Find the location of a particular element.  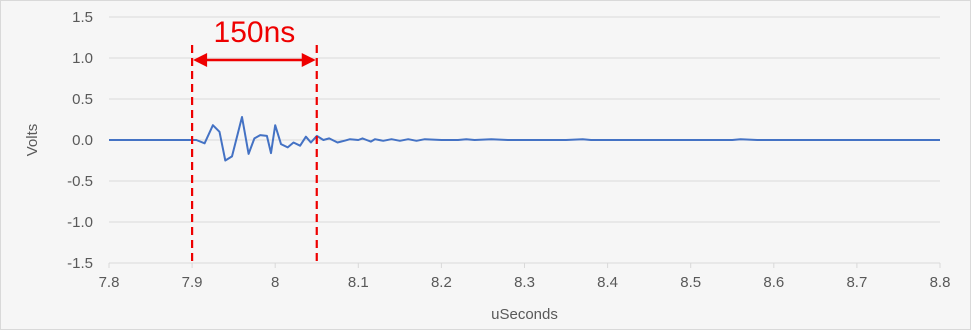

y-tick-label: 0.0 is located at coordinates (82, 140).